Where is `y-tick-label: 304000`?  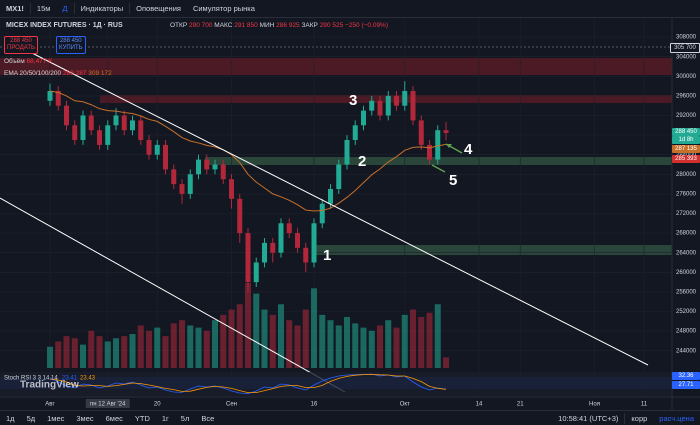 y-tick-label: 304000 is located at coordinates (686, 57).